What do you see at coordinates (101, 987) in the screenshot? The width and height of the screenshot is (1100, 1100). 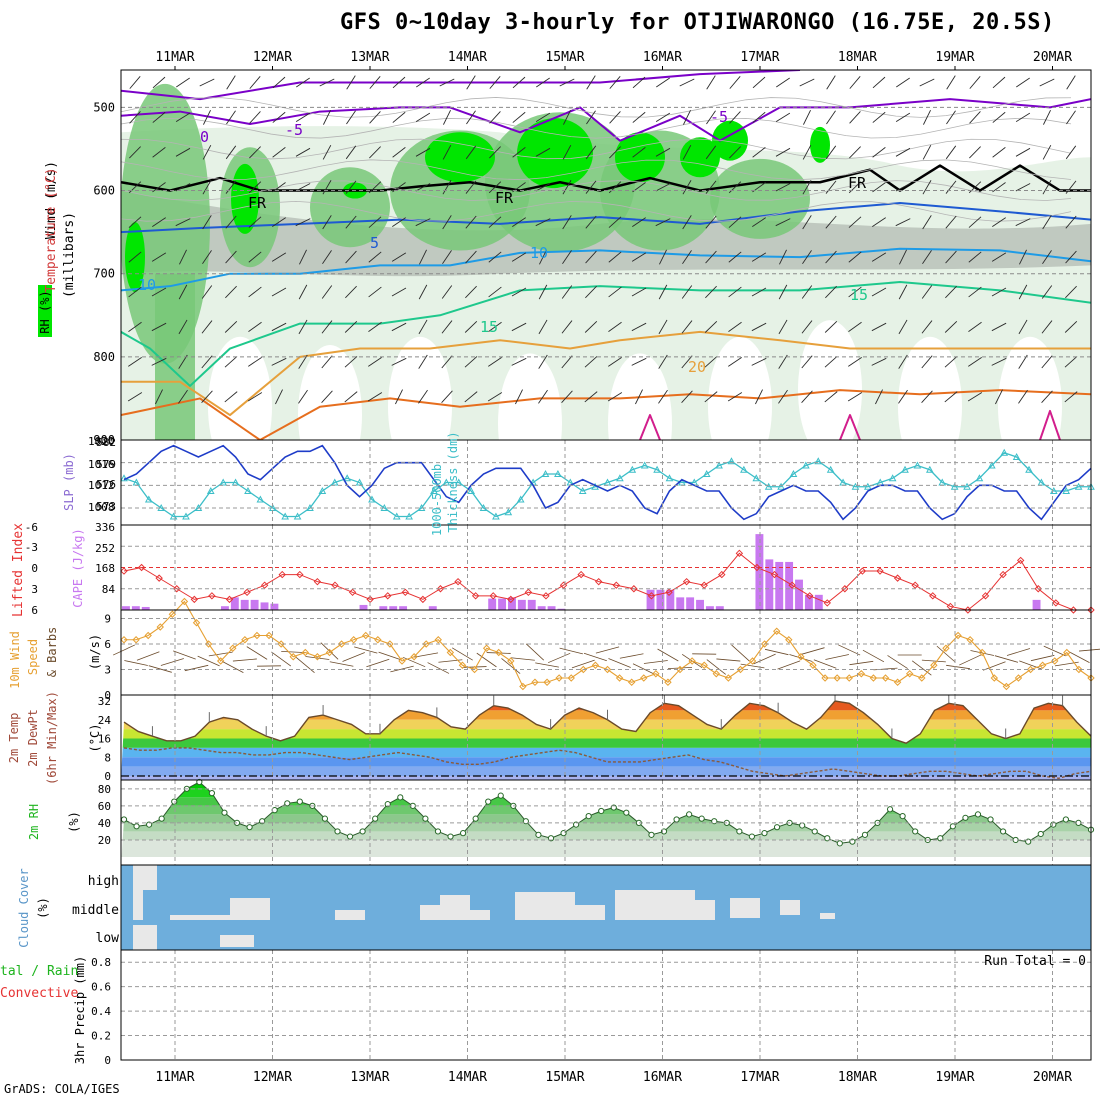 I see `precip-tick-label: 0.6` at bounding box center [101, 987].